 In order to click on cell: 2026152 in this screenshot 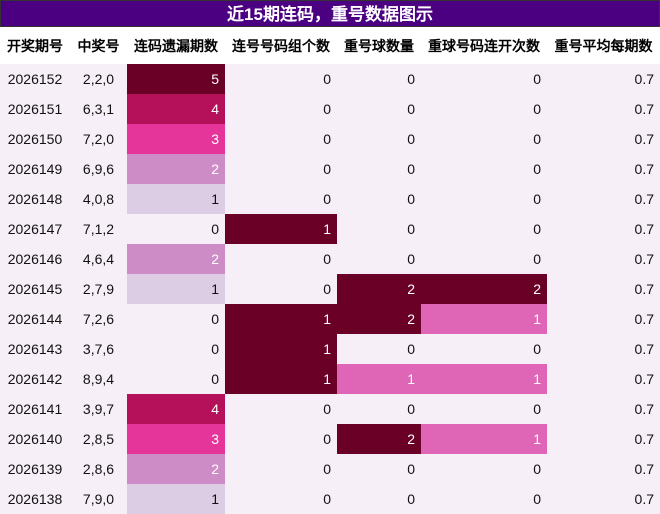, I will do `click(35, 79)`.